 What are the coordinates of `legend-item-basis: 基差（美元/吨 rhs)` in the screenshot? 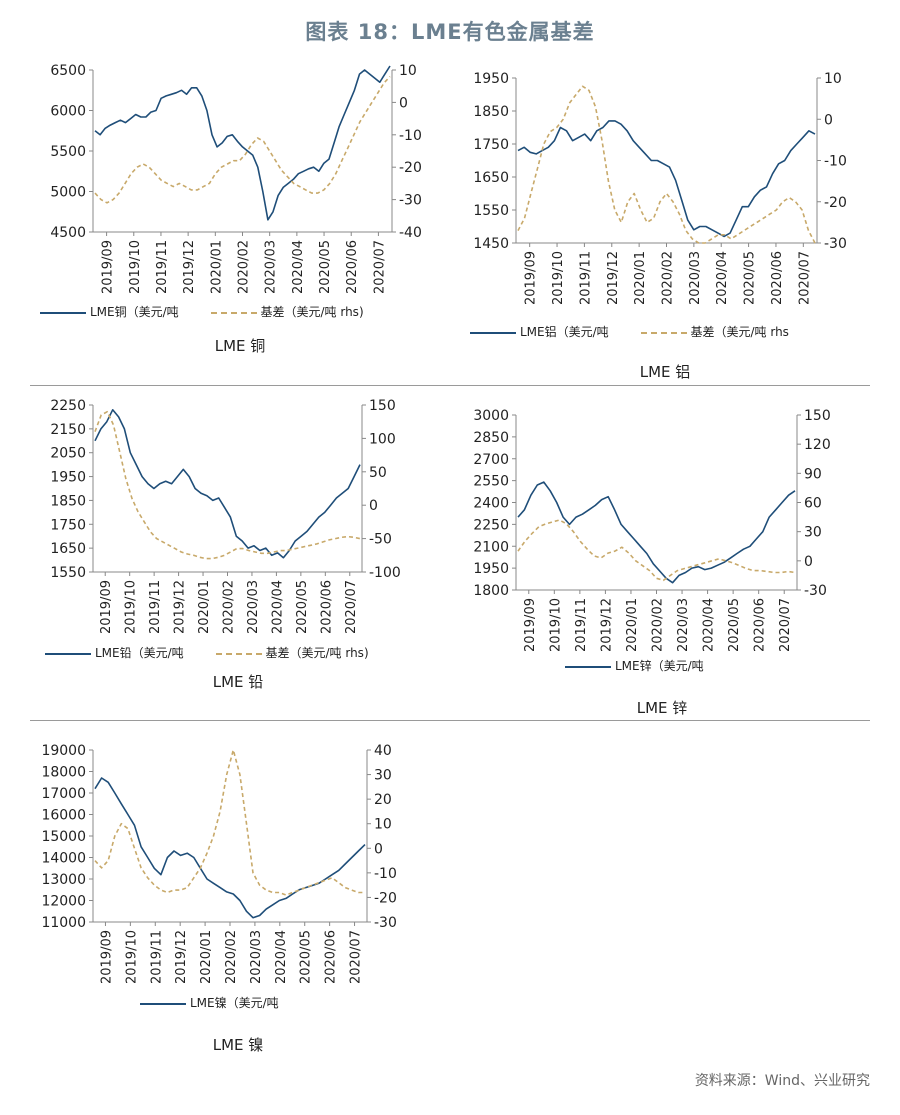 It's located at (287, 311).